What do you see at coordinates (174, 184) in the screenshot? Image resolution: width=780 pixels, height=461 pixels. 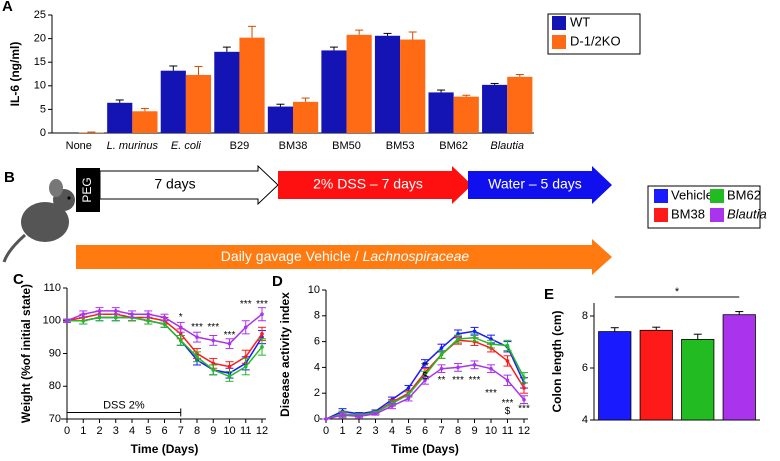 I see `phase1-label: 7 days` at bounding box center [174, 184].